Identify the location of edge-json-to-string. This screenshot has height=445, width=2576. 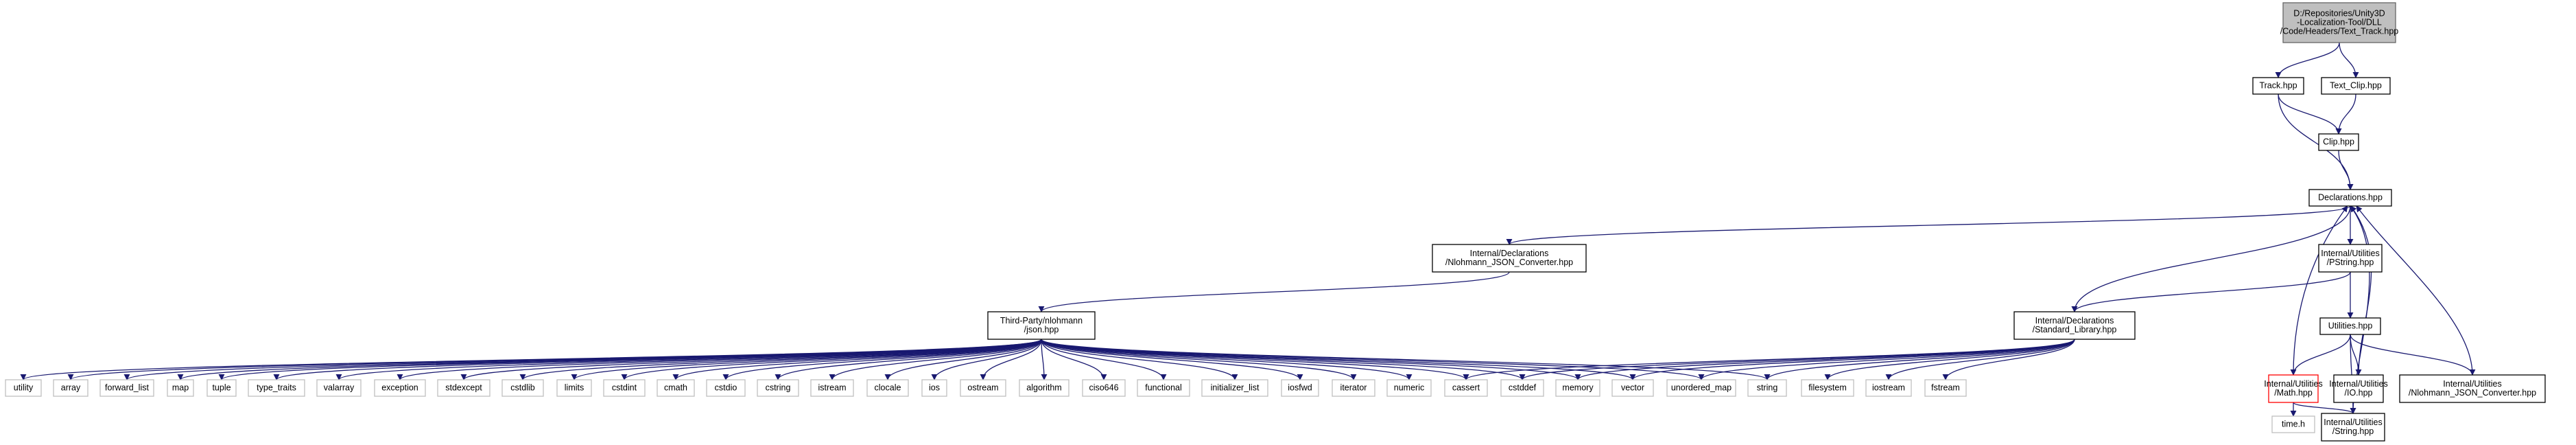
(1406, 360).